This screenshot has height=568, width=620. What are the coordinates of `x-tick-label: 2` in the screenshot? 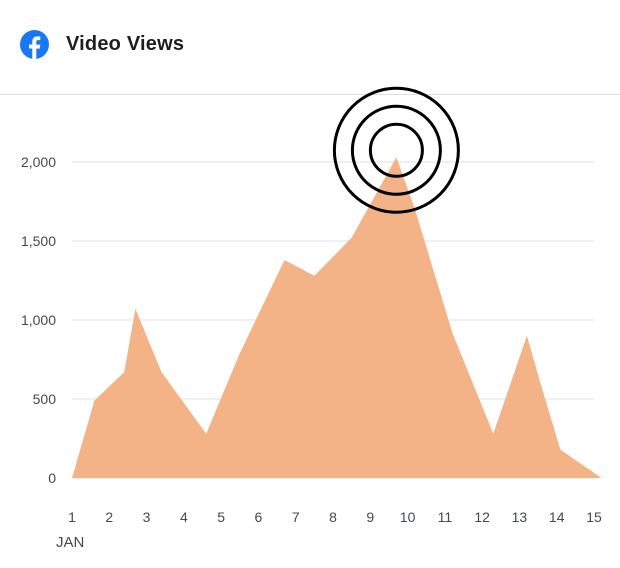 It's located at (109, 517).